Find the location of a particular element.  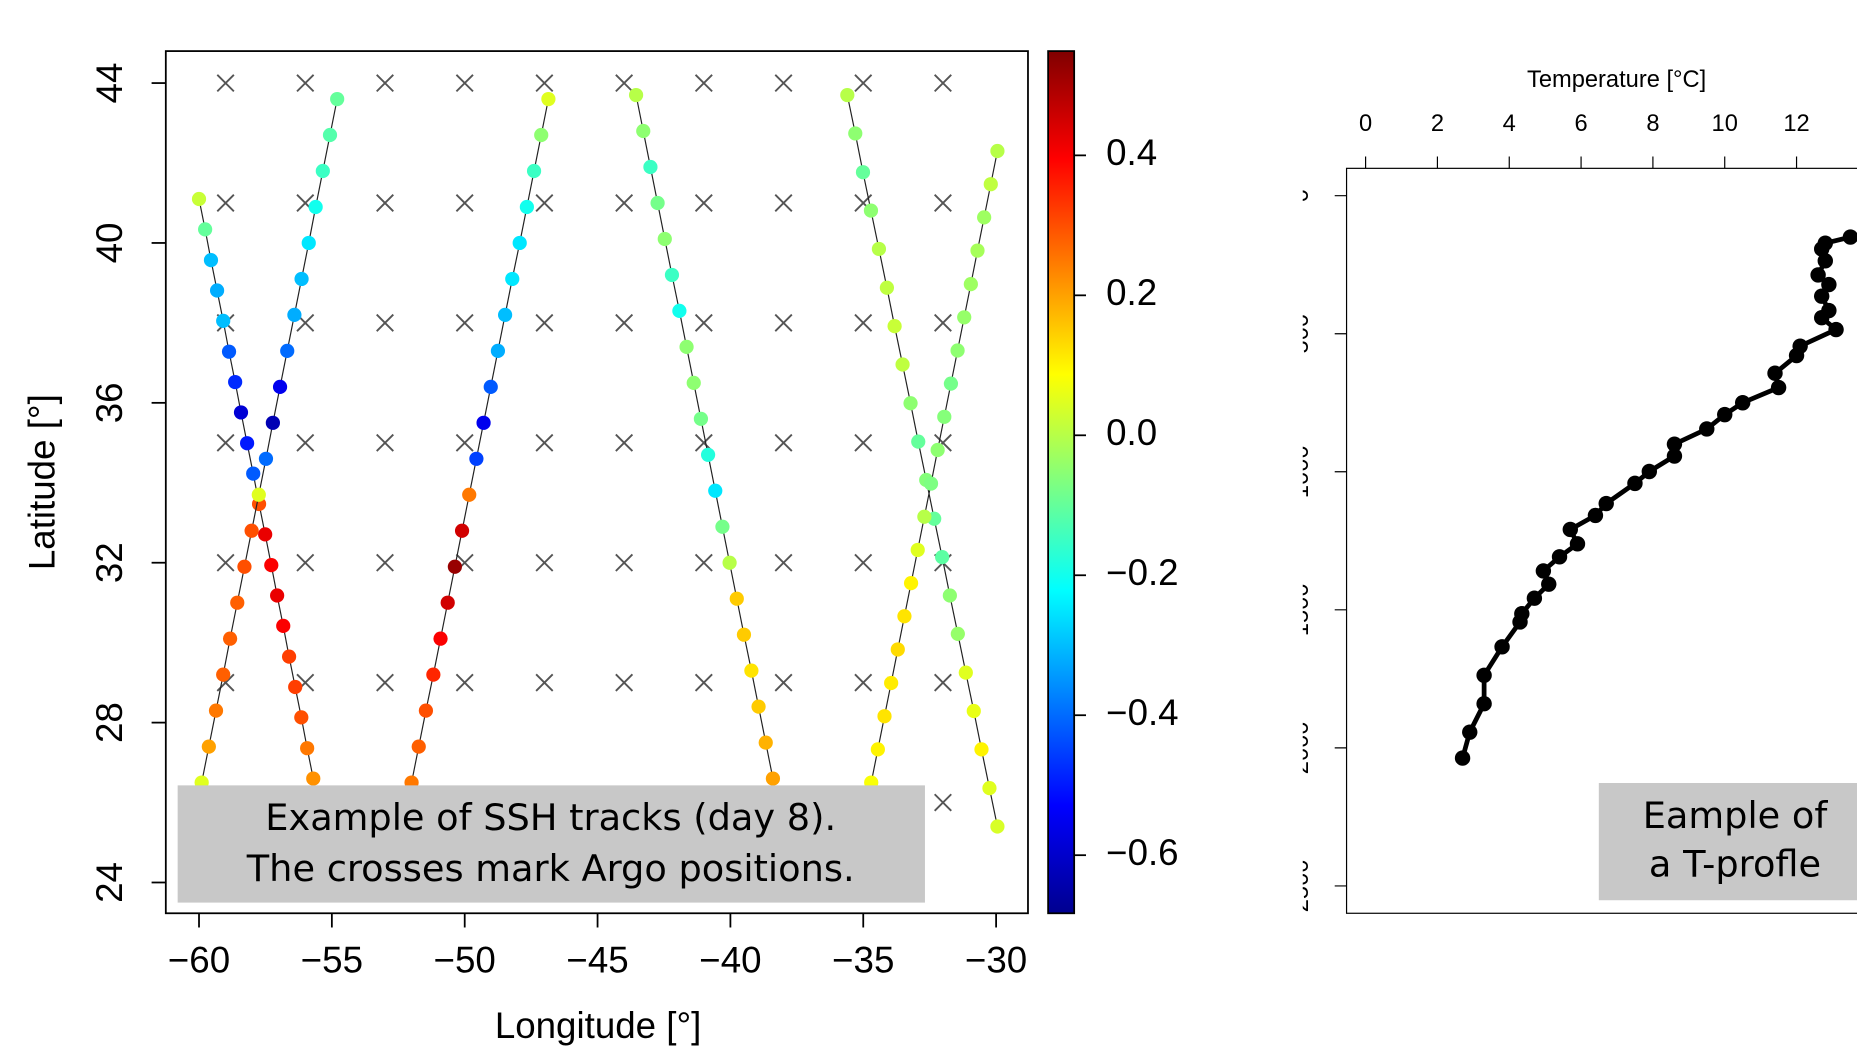

x-tick-label: 0 is located at coordinates (1365, 124).